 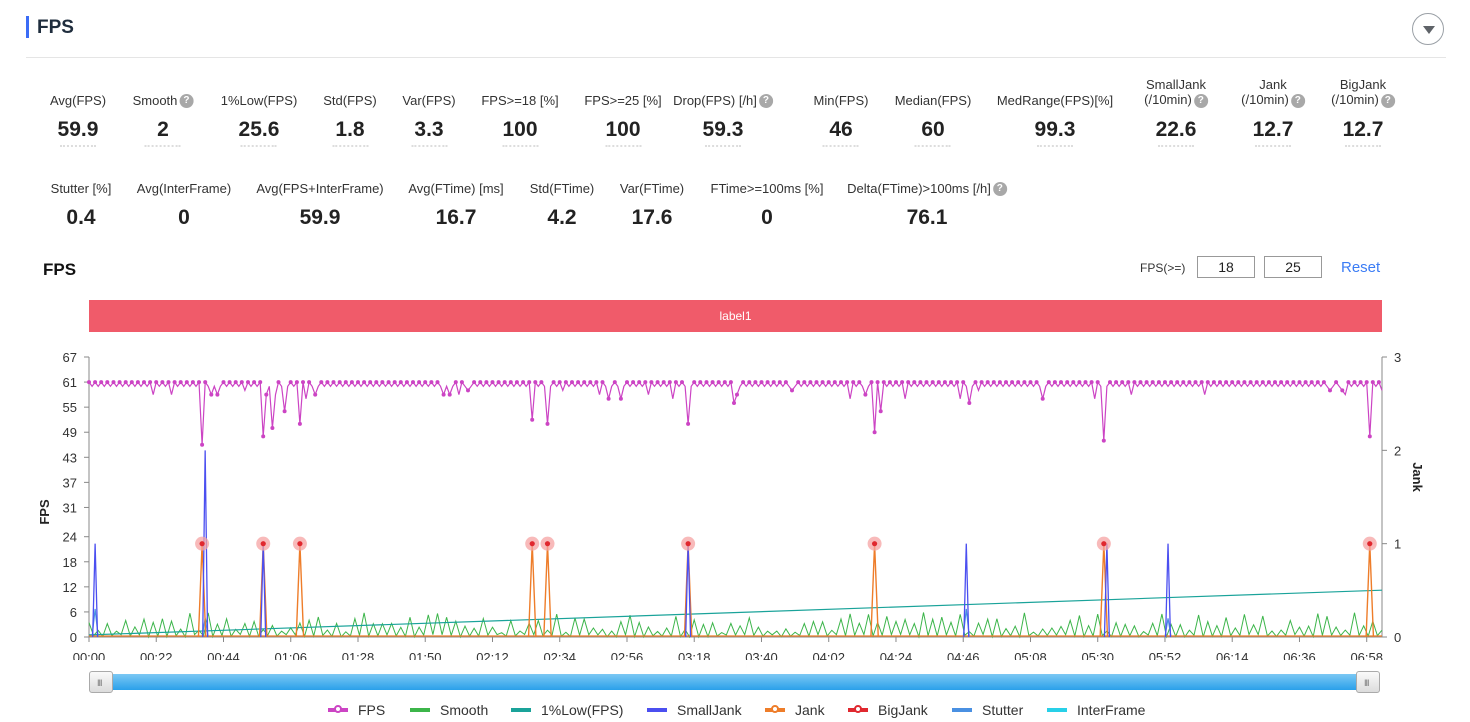 What do you see at coordinates (729, 682) in the screenshot?
I see `time-range-slider-track` at bounding box center [729, 682].